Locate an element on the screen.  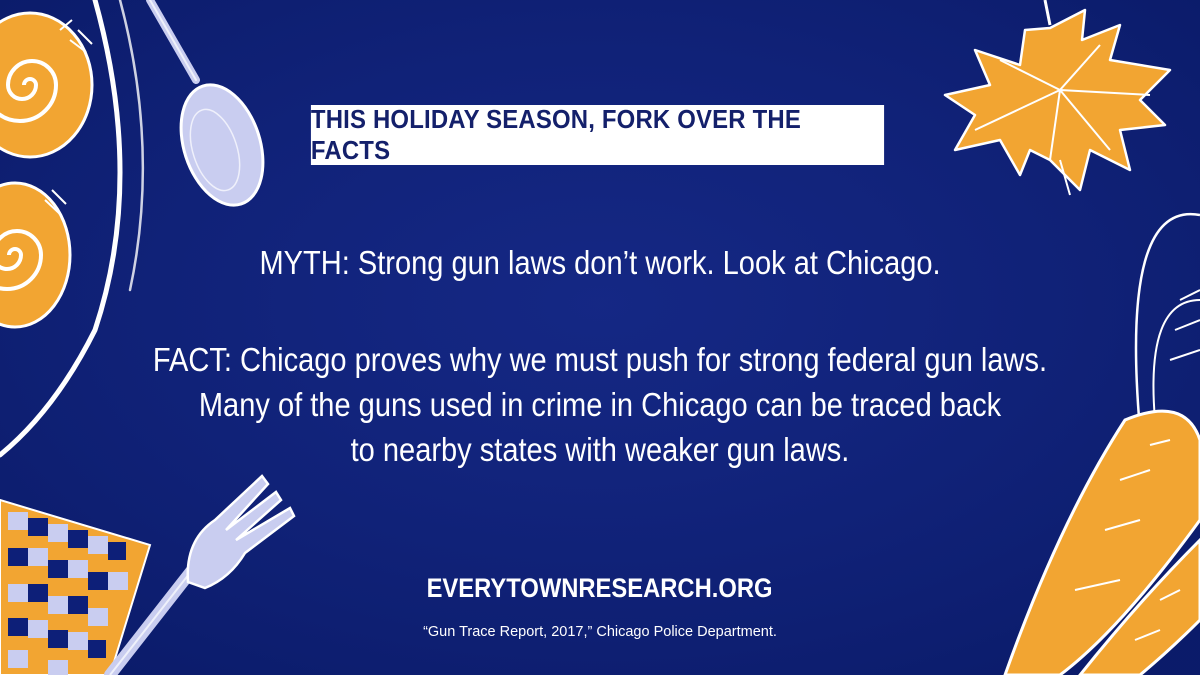
carrot-icon is located at coordinates (1101, 443).